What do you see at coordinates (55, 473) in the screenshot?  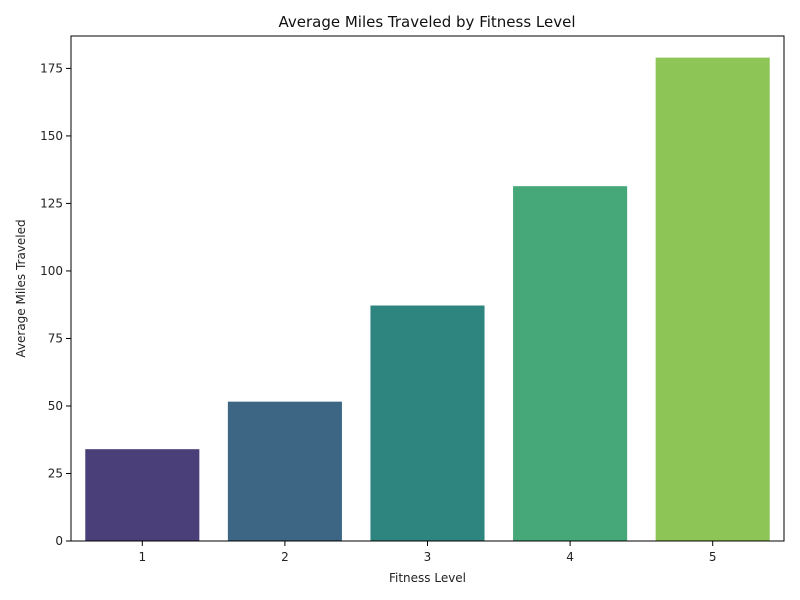 I see `y-tick-label: 25` at bounding box center [55, 473].